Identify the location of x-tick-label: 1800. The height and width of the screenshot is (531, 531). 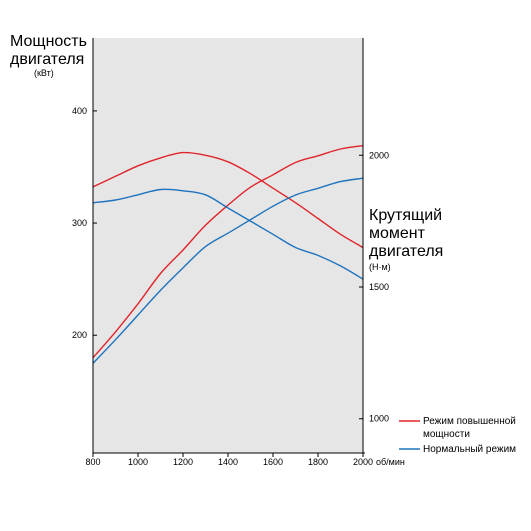
(318, 462).